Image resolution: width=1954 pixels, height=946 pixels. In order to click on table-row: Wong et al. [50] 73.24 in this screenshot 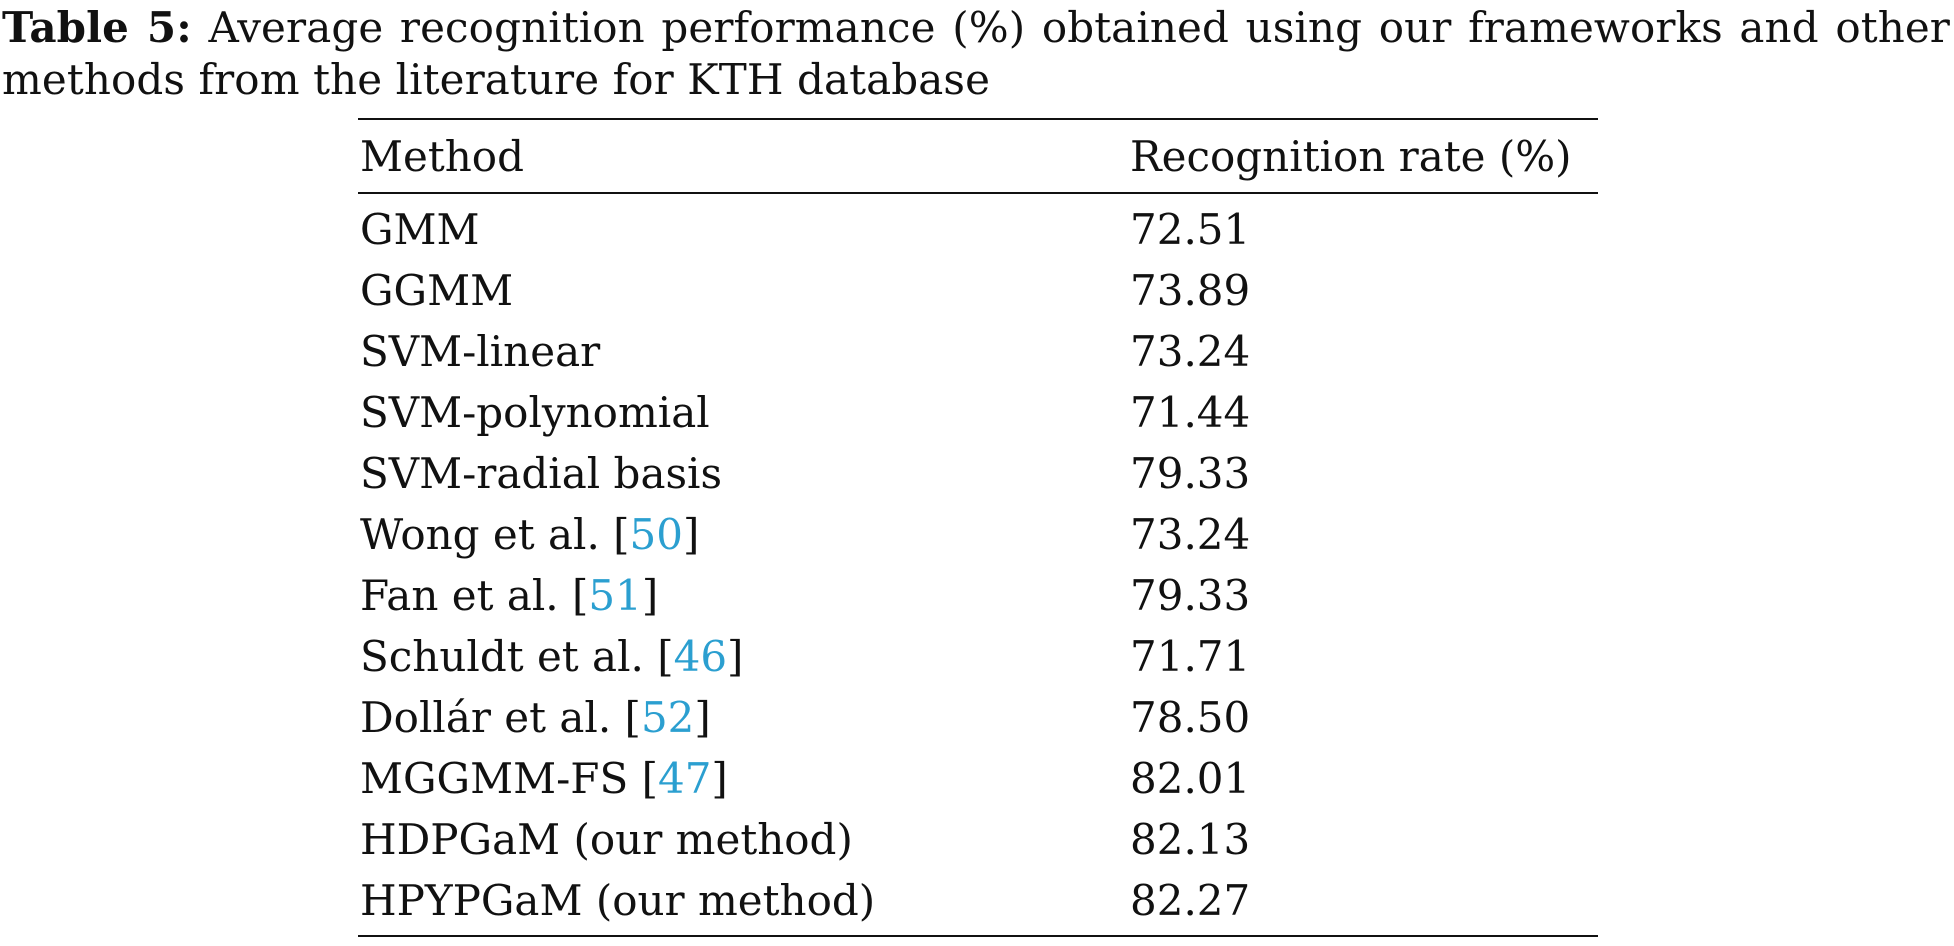, I will do `click(978, 534)`.